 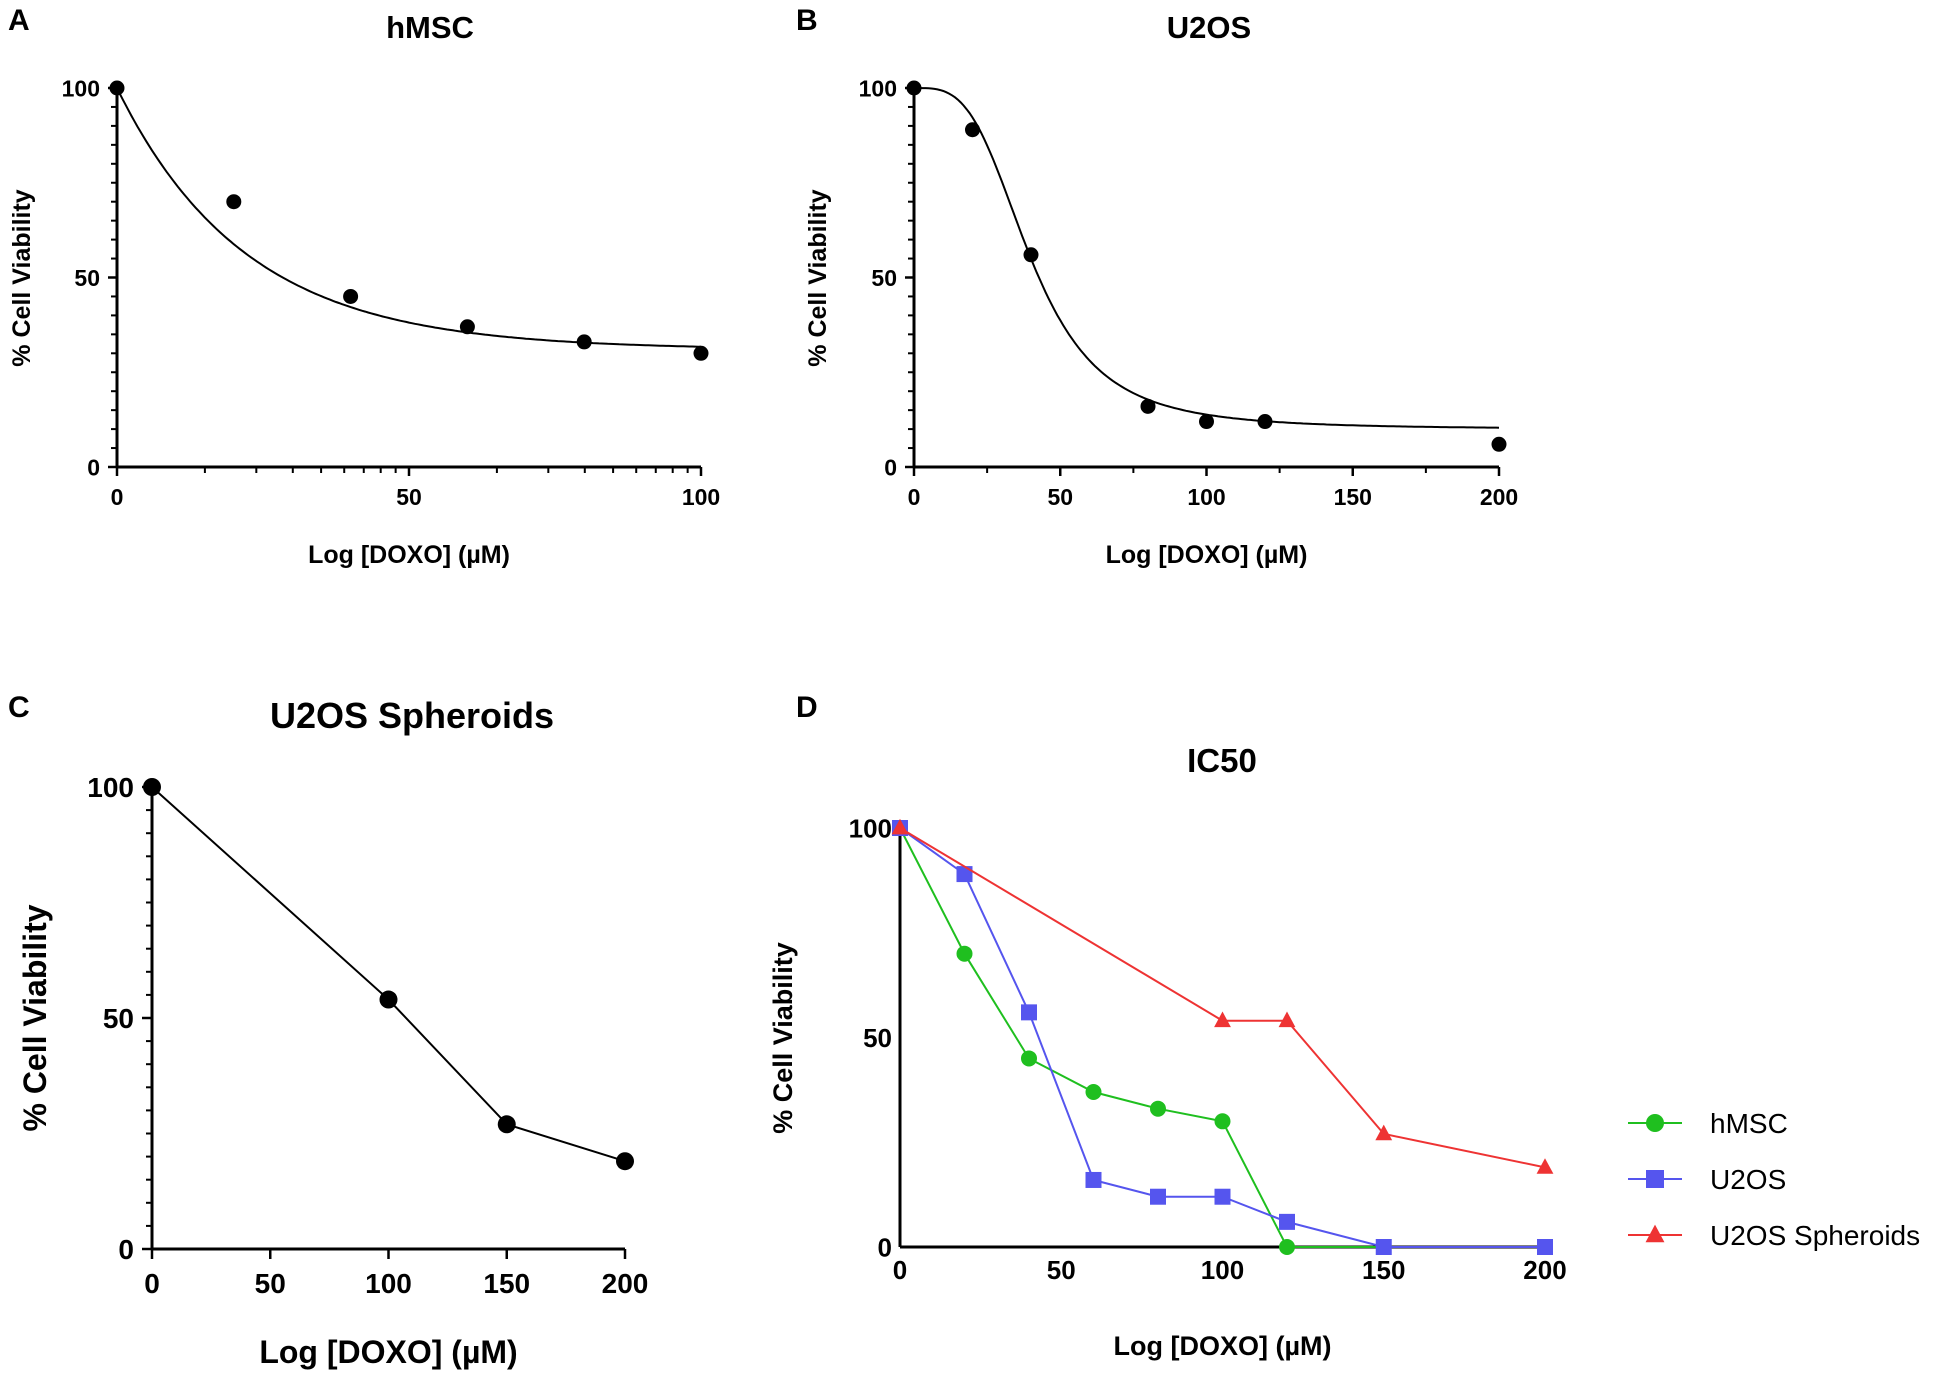 What do you see at coordinates (1209, 27) in the screenshot?
I see `chart-title: U2OS` at bounding box center [1209, 27].